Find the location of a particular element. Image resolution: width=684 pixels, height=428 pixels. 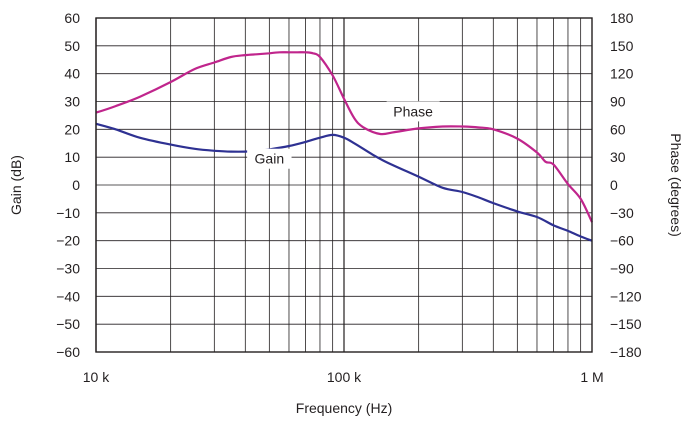

x-tick-label: 1 M is located at coordinates (591, 377).